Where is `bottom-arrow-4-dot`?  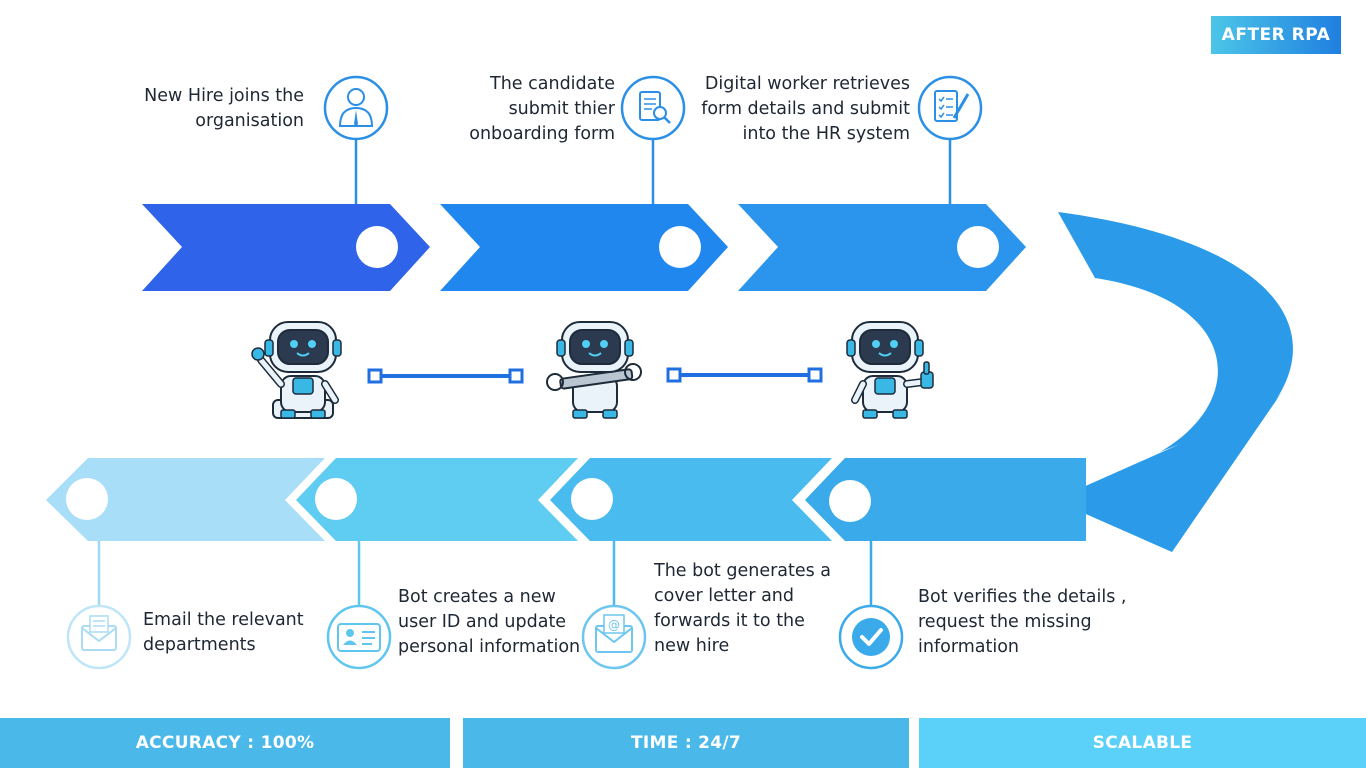 bottom-arrow-4-dot is located at coordinates (850, 501).